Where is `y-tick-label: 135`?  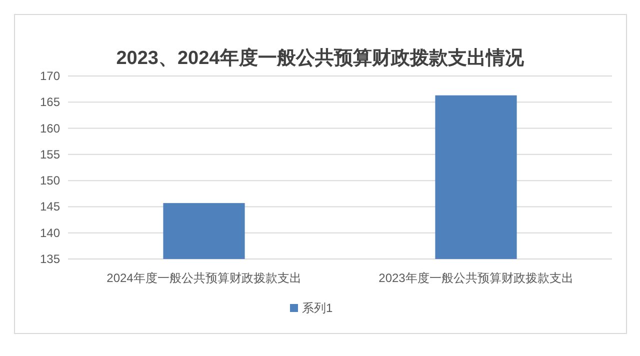
y-tick-label: 135 is located at coordinates (50, 259).